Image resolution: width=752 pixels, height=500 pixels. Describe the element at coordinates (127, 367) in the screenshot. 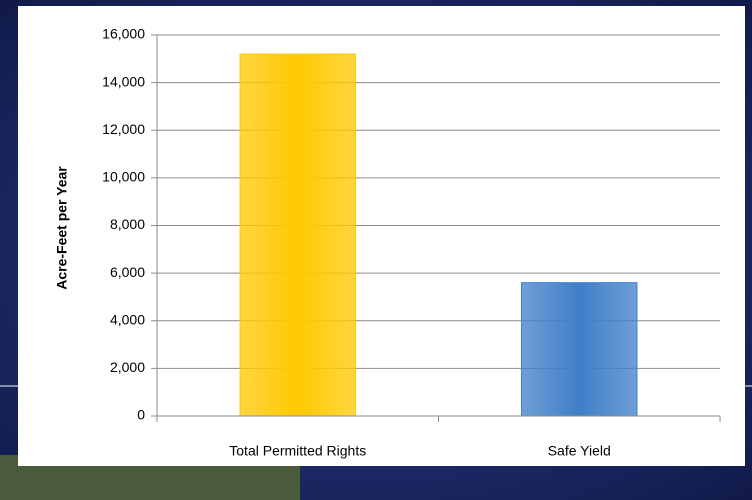

I see `y-tick-label: 2,000` at that location.